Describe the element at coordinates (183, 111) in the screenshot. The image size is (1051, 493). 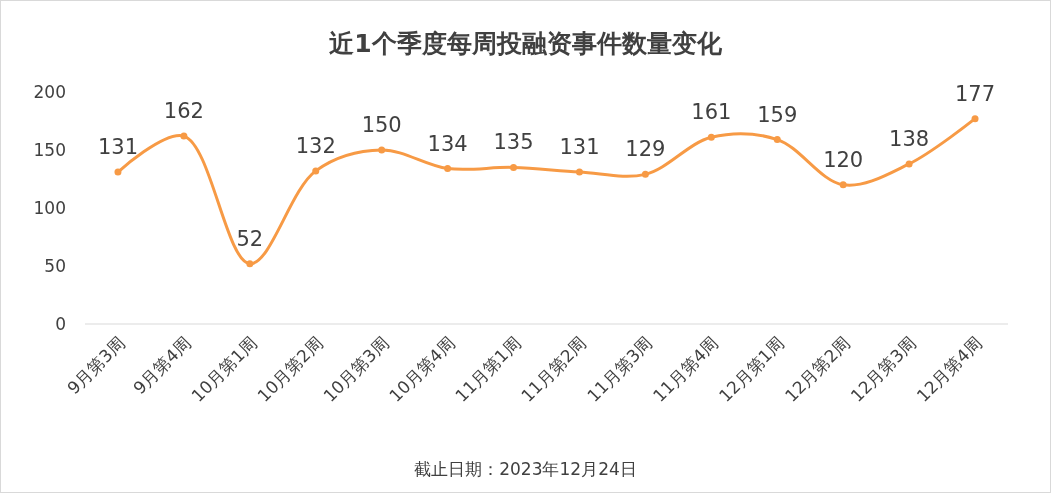
I see `data-label: 162` at that location.